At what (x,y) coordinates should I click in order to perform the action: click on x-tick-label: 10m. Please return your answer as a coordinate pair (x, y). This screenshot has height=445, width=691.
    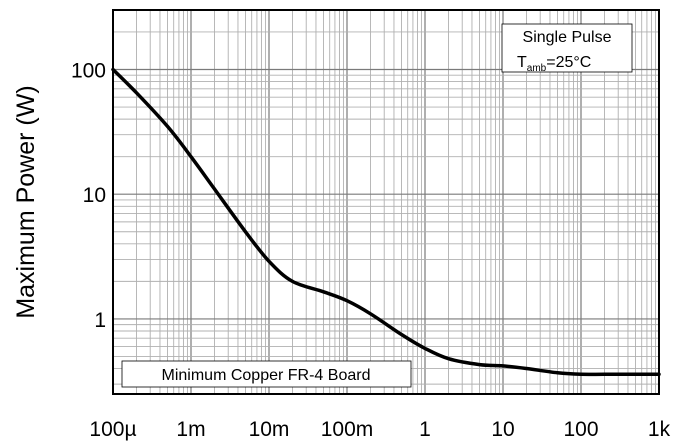
    Looking at the image, I should click on (269, 429).